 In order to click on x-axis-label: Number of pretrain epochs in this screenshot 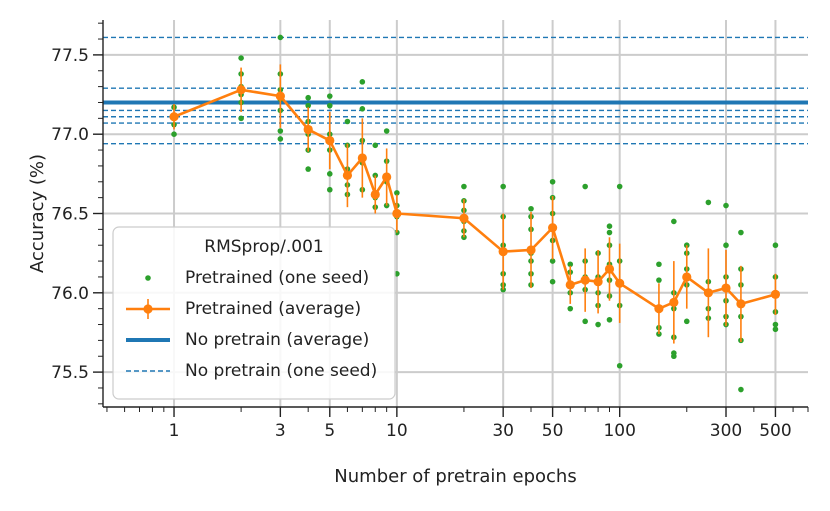, I will do `click(455, 476)`.